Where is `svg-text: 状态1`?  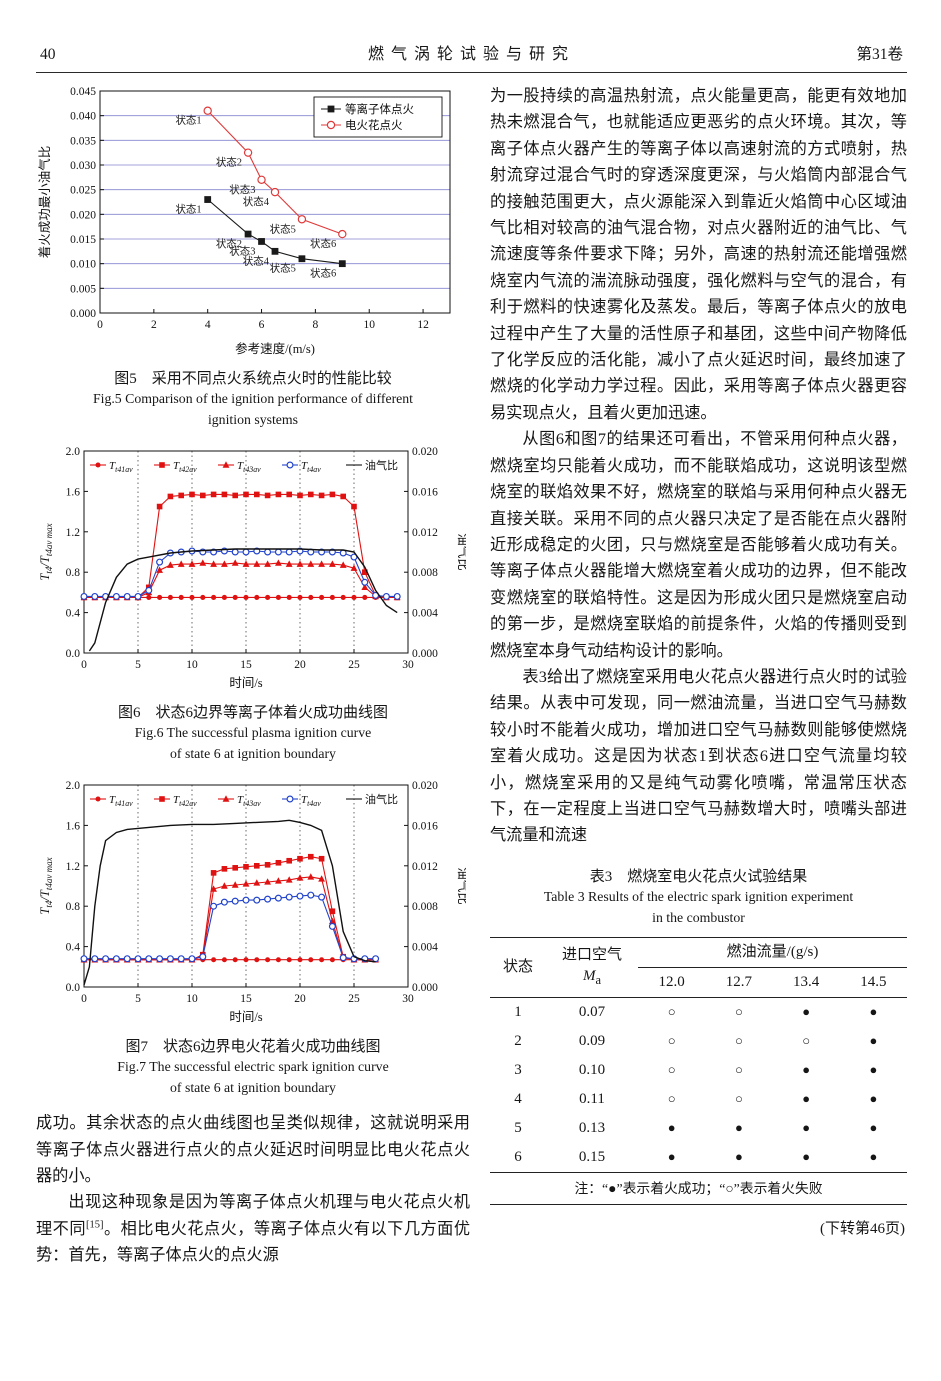
svg-text: 状态1 is located at coordinates (188, 120).